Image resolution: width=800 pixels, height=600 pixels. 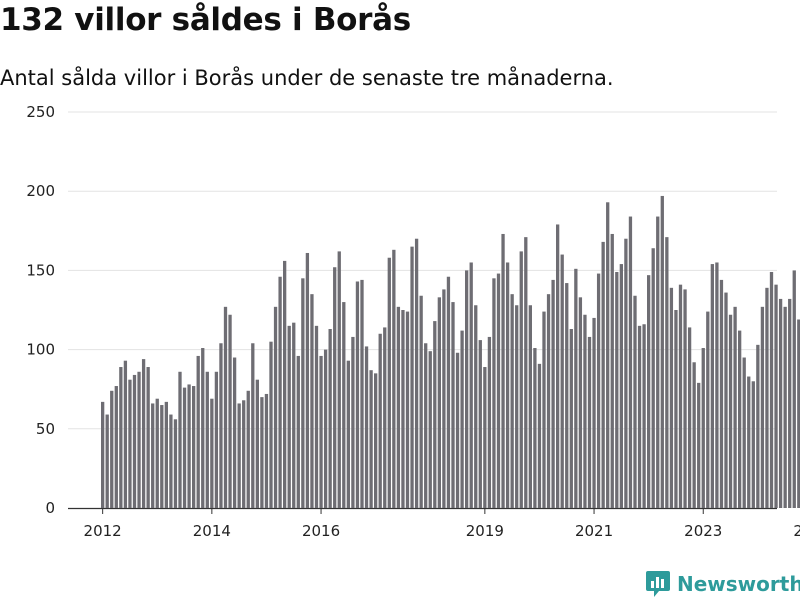 I want to click on x-tick-label: 2016, so click(x=321, y=531).